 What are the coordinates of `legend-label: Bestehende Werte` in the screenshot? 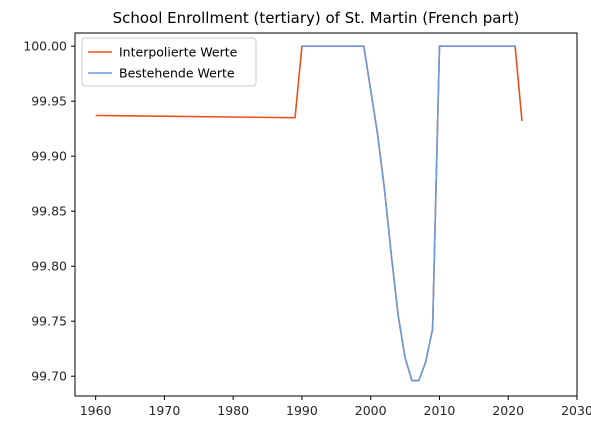 It's located at (177, 73).